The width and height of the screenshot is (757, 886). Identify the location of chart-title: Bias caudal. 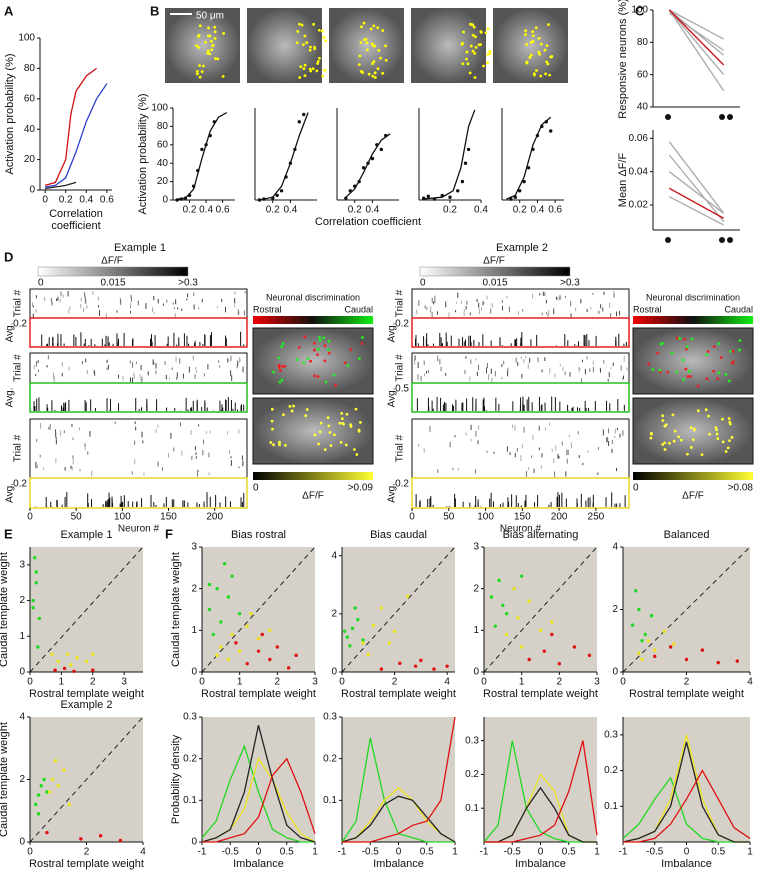
(398, 535).